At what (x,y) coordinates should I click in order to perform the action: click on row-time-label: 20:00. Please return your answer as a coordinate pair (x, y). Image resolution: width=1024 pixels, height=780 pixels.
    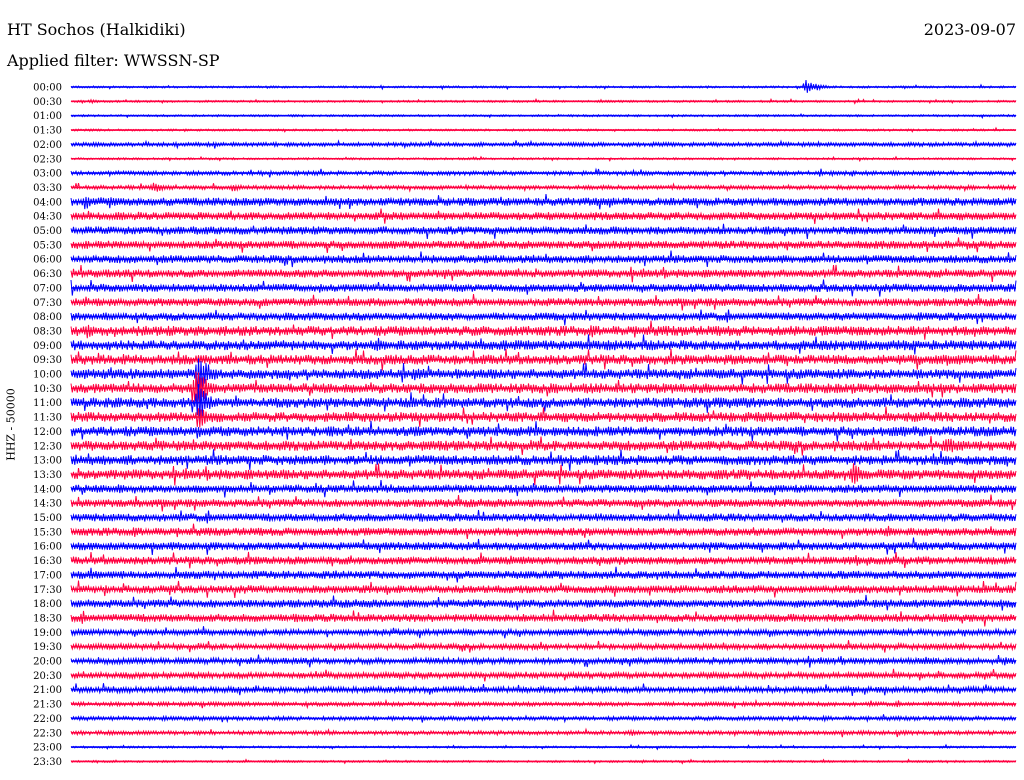
    Looking at the image, I should click on (47, 662).